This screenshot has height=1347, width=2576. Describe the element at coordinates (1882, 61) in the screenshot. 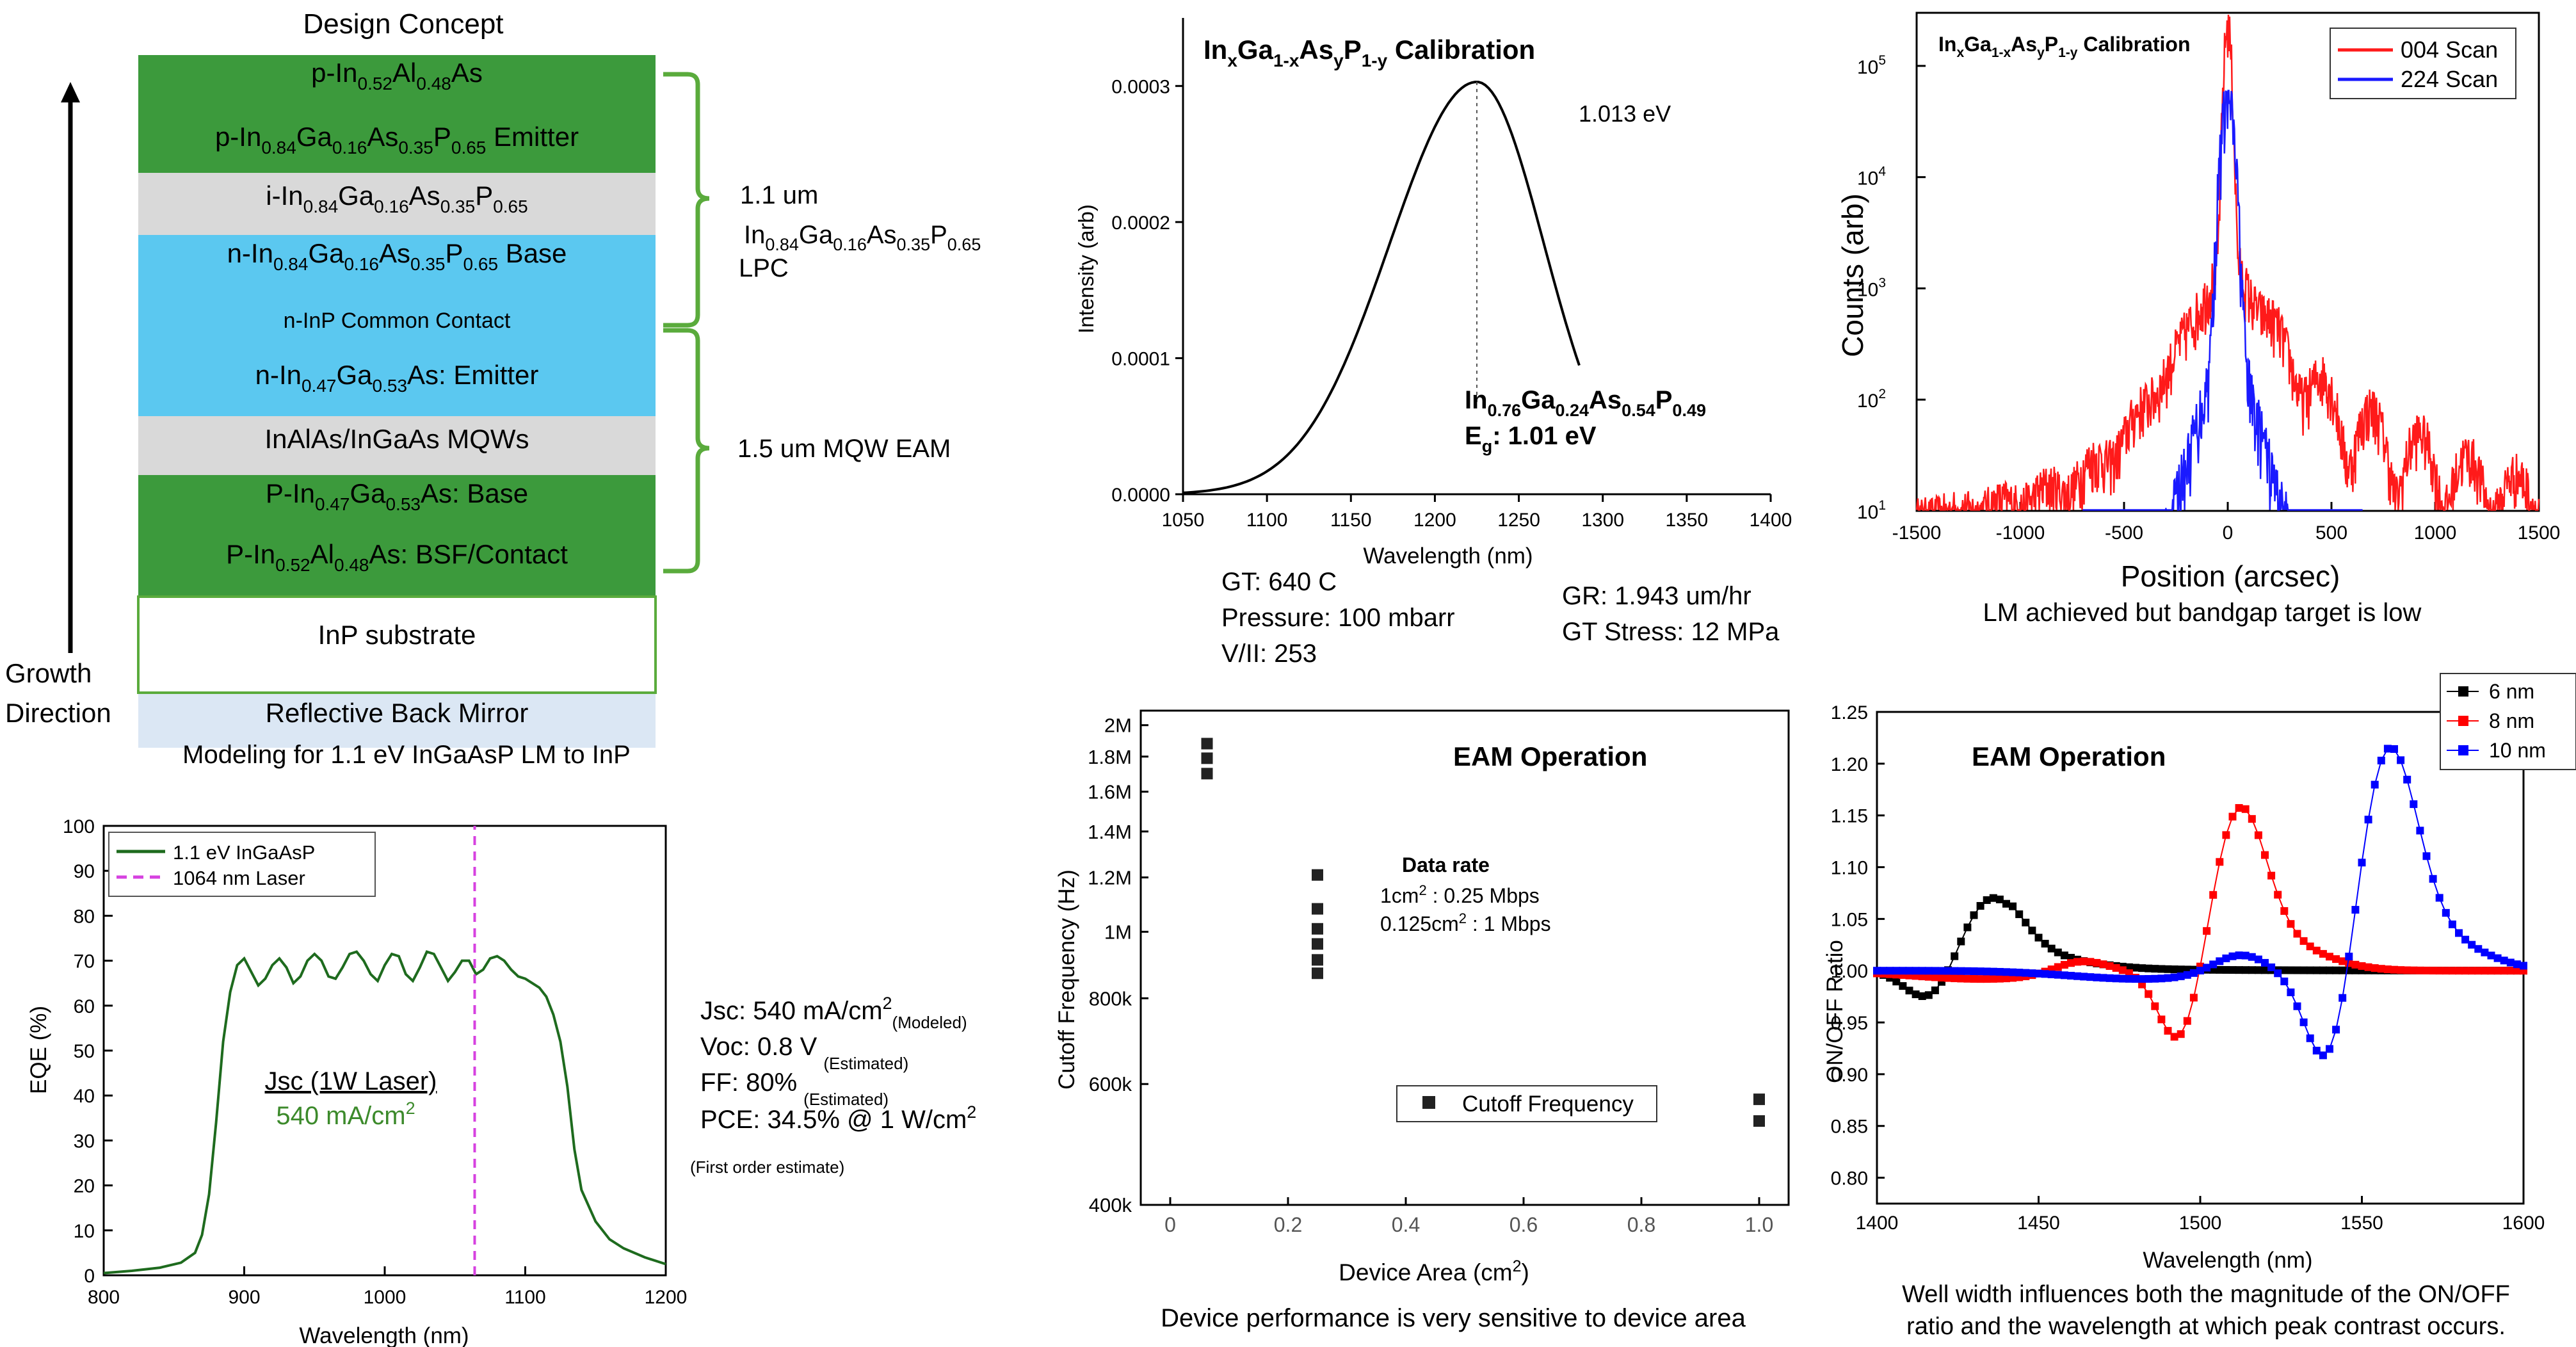

I see `xrd-ytick-exp: 5` at that location.